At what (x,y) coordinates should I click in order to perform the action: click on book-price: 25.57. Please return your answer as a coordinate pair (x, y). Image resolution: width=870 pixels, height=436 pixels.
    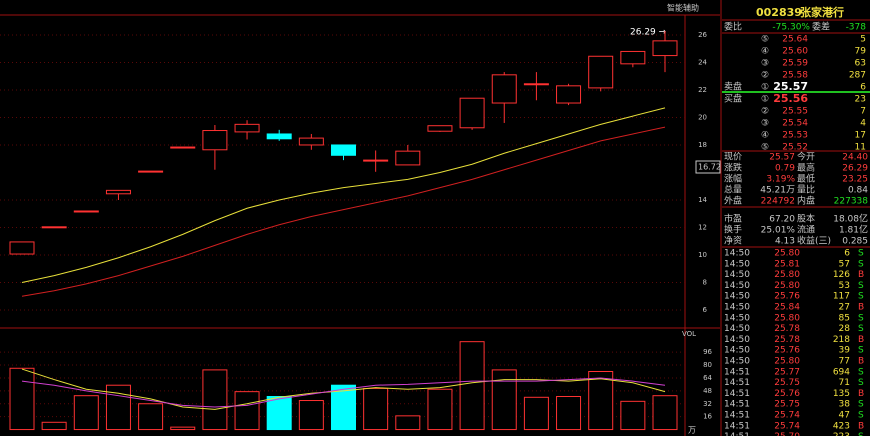
    Looking at the image, I should click on (790, 86).